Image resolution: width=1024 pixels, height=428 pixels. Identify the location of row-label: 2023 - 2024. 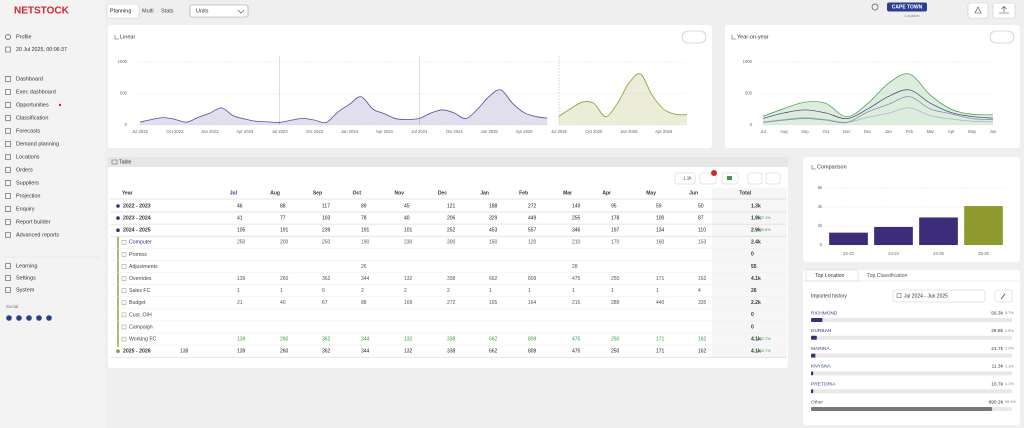
(137, 218).